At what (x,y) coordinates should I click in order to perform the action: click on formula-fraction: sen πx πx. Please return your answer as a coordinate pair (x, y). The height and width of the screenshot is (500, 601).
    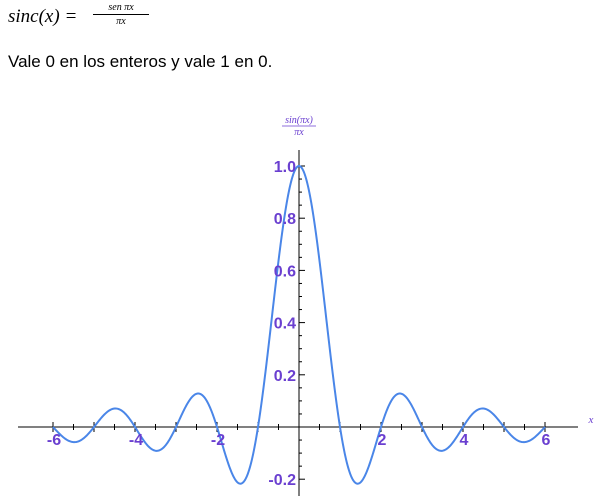
    Looking at the image, I should click on (121, 14).